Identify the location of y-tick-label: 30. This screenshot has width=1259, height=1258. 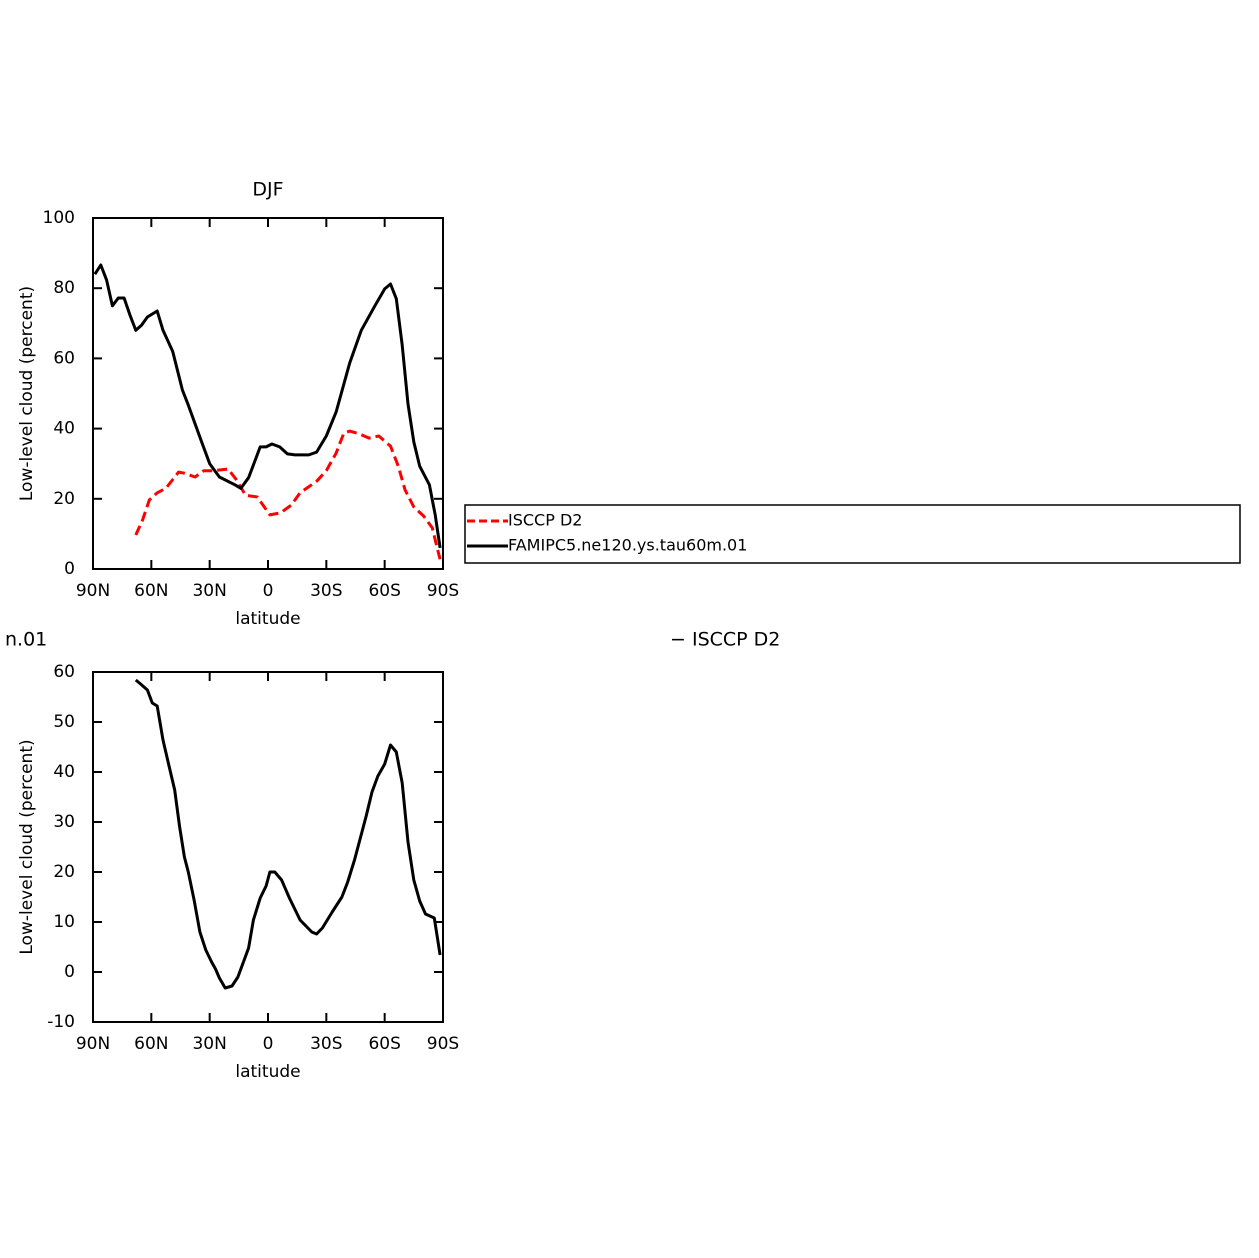
(64, 822).